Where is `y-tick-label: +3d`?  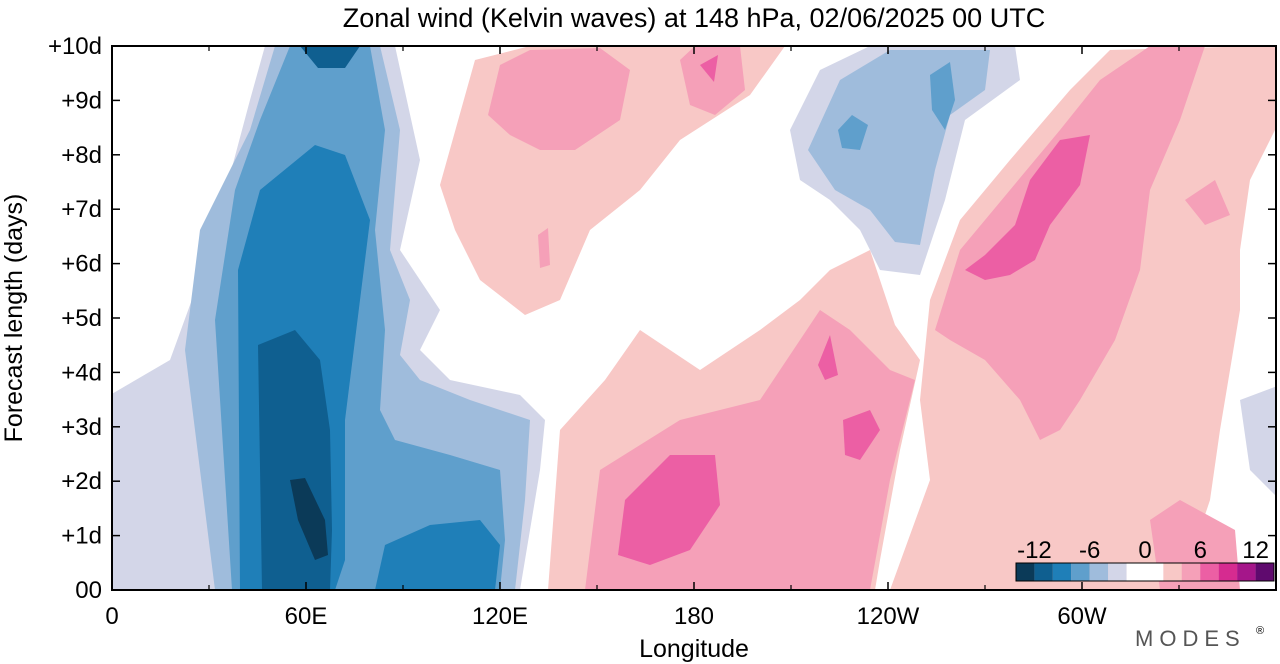
y-tick-label: +3d is located at coordinates (81, 427).